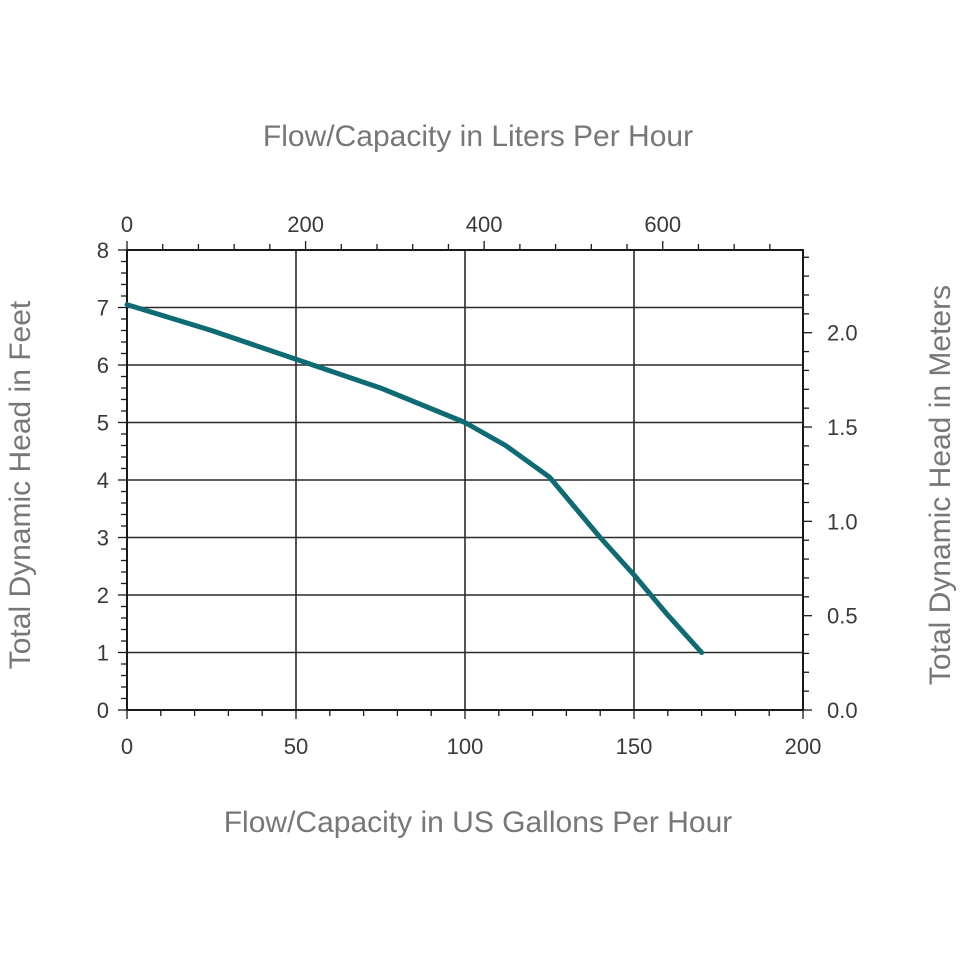 This screenshot has width=960, height=965. What do you see at coordinates (662, 224) in the screenshot?
I see `x-top-tick-label: 600` at bounding box center [662, 224].